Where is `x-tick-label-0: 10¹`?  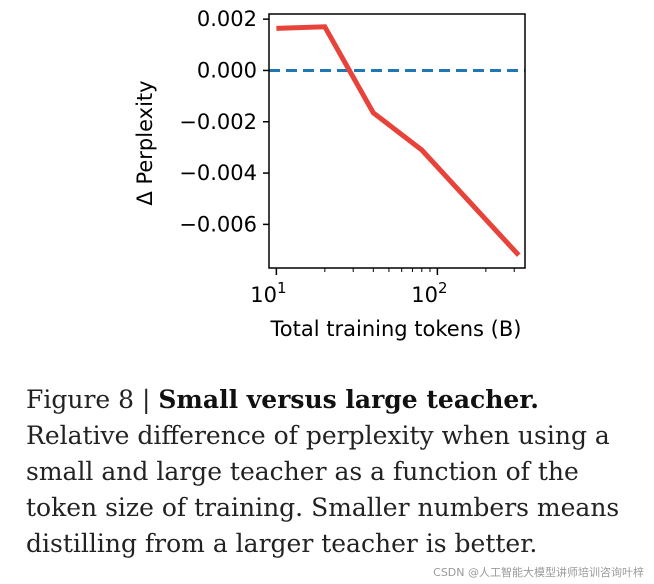
x-tick-label-0: 10¹ is located at coordinates (268, 293).